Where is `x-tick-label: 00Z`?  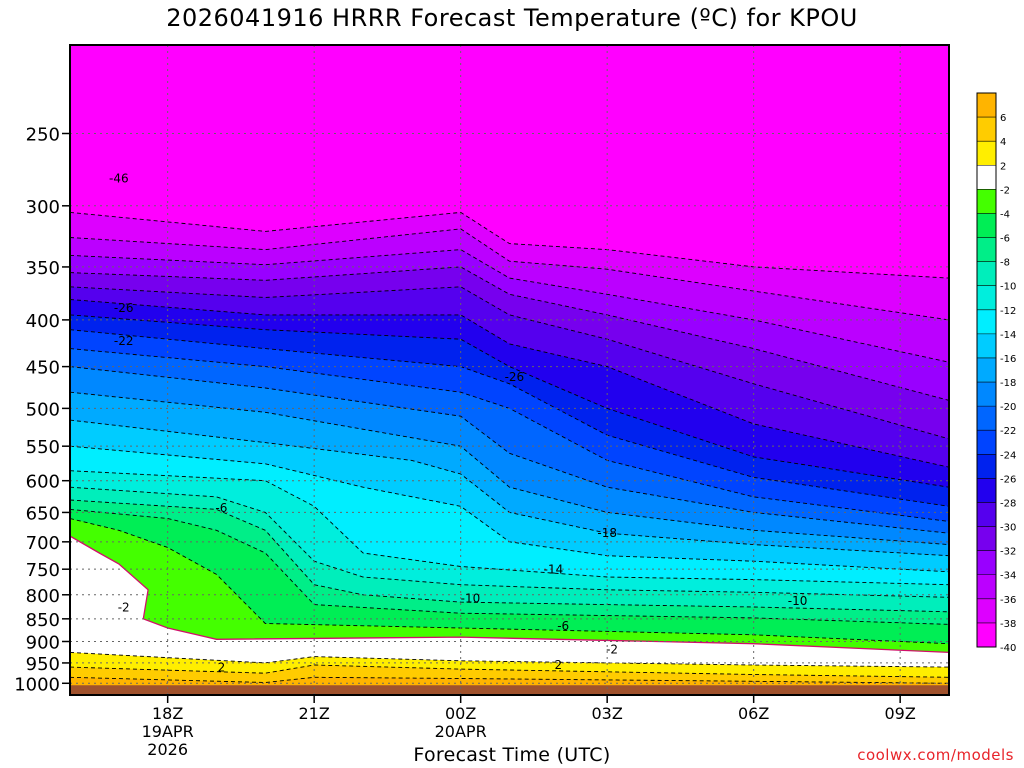
x-tick-label: 00Z is located at coordinates (460, 713).